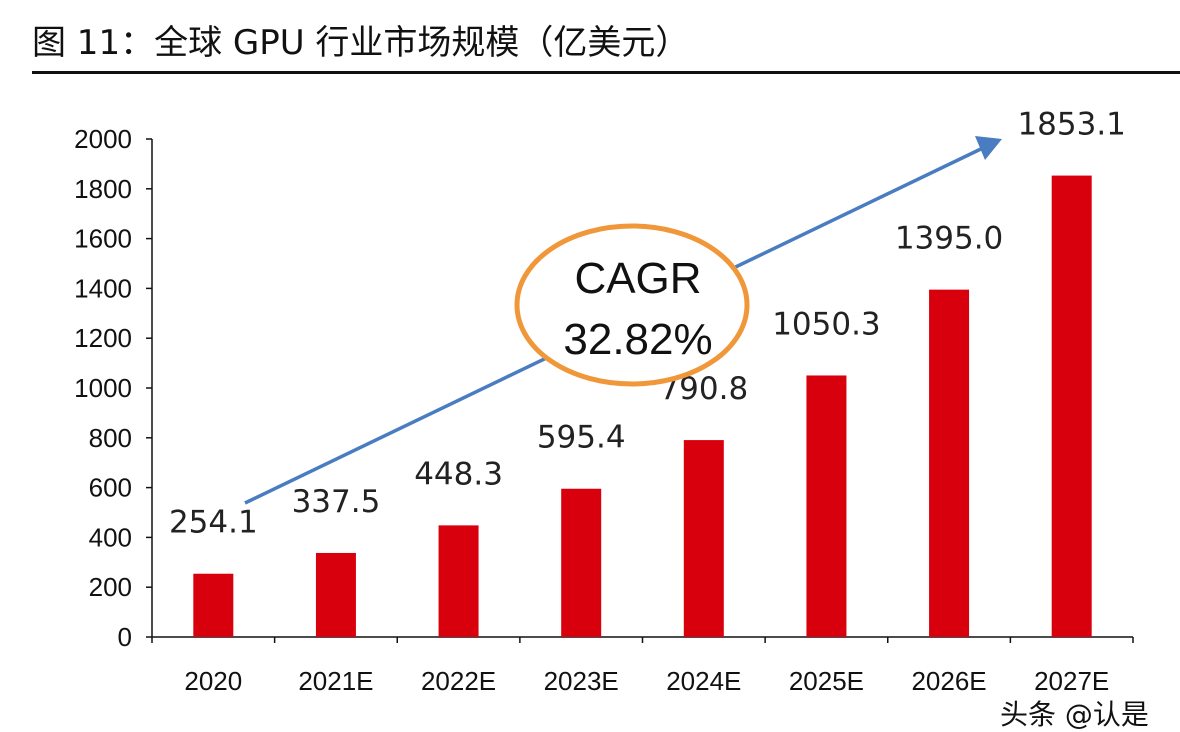 This screenshot has height=732, width=1180. I want to click on y-tick-label: 1400, so click(103, 288).